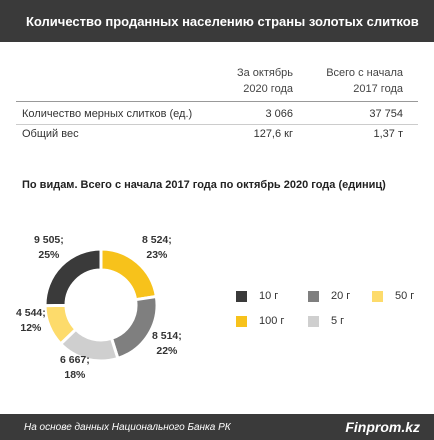 This screenshot has width=434, height=440. Describe the element at coordinates (364, 73) in the screenshot. I see `column-header-total-line1: Всего с начала` at that location.